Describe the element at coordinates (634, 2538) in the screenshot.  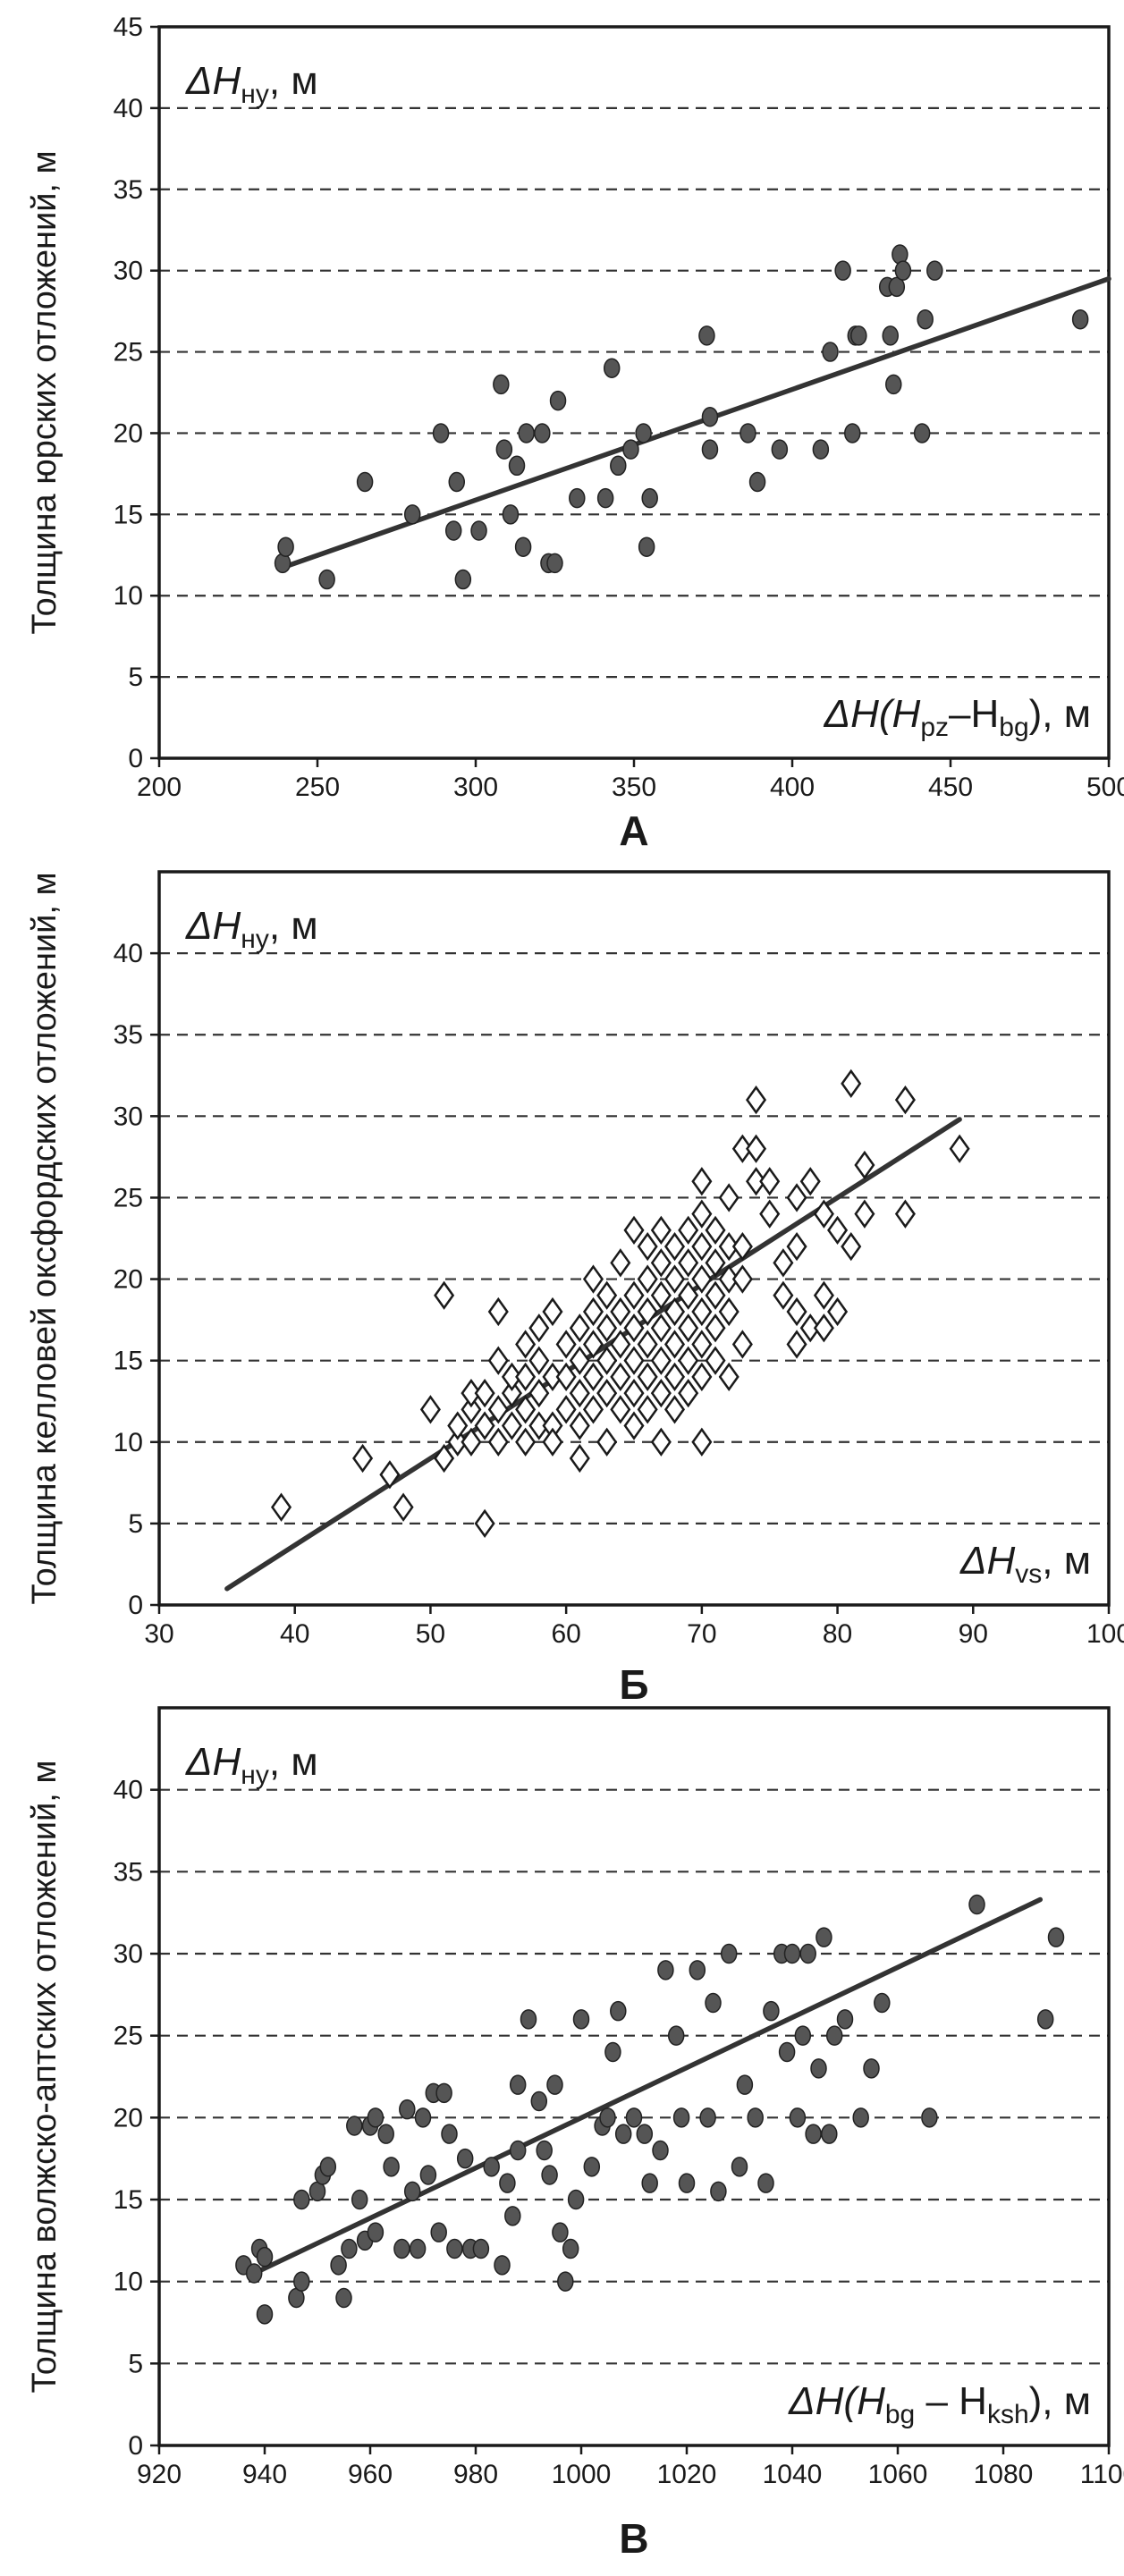
I see `panel-letter: В` at that location.